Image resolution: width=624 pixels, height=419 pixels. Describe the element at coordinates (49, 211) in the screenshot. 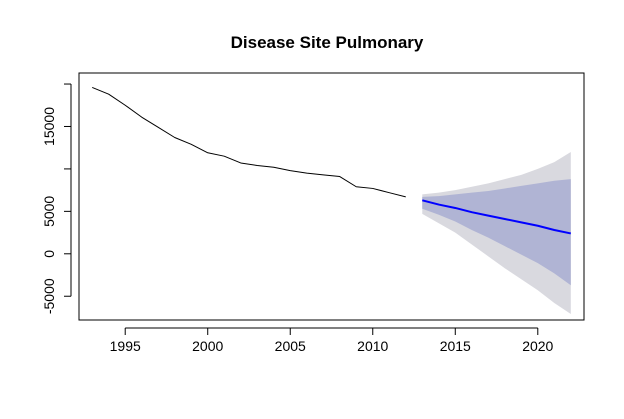

I see `y-tick-label: 5000` at that location.